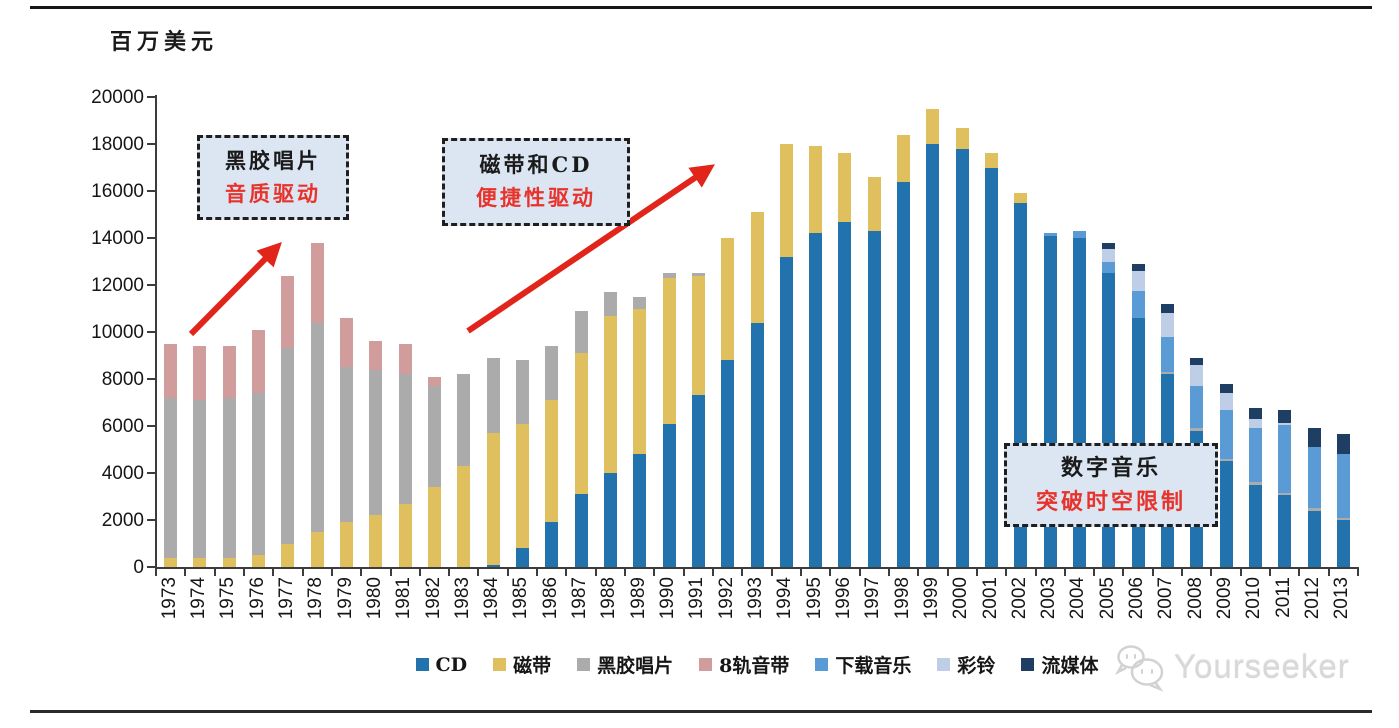 The height and width of the screenshot is (728, 1399). What do you see at coordinates (1226, 434) in the screenshot?
I see `segment-下载音乐-2009` at bounding box center [1226, 434].